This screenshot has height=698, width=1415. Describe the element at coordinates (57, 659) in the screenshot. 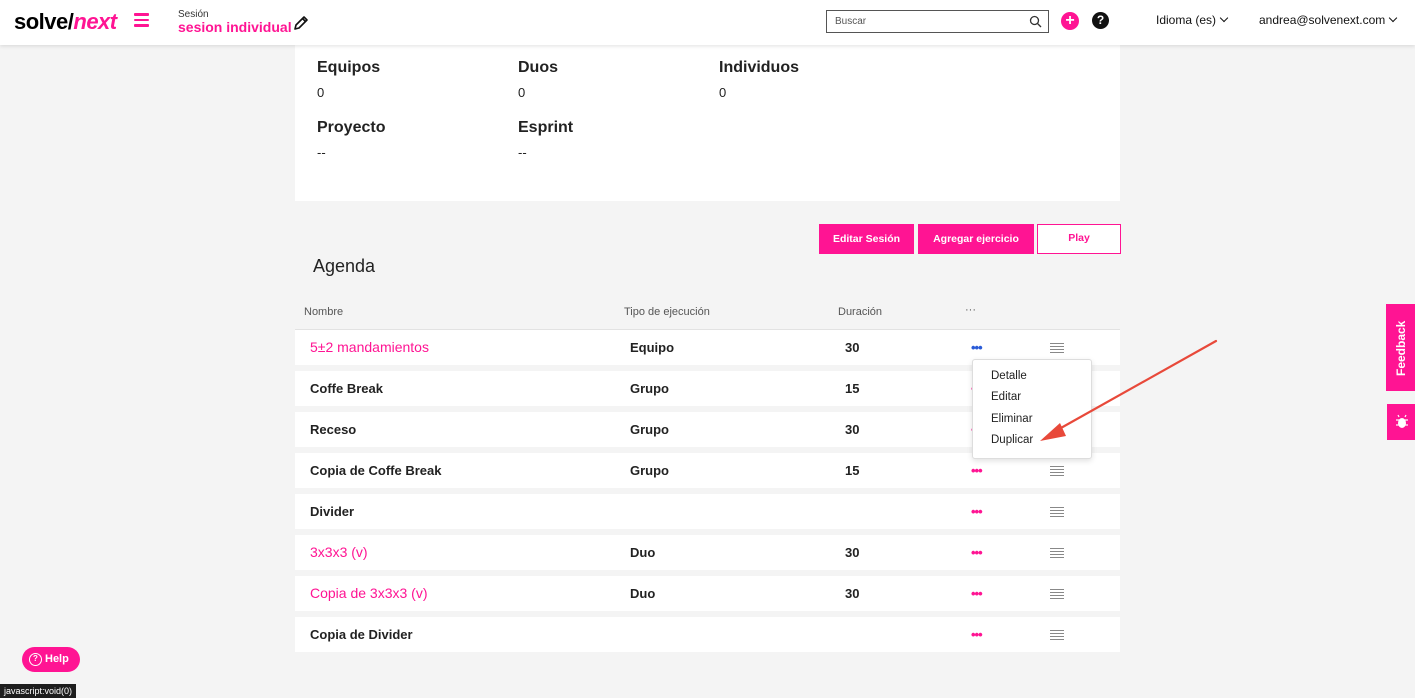

I see `help-label: Help` at that location.